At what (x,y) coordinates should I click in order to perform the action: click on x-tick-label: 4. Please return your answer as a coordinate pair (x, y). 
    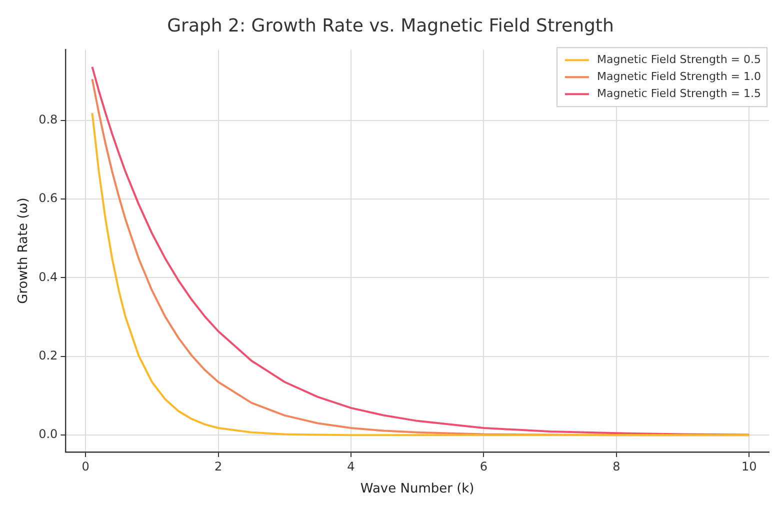
    Looking at the image, I should click on (351, 466).